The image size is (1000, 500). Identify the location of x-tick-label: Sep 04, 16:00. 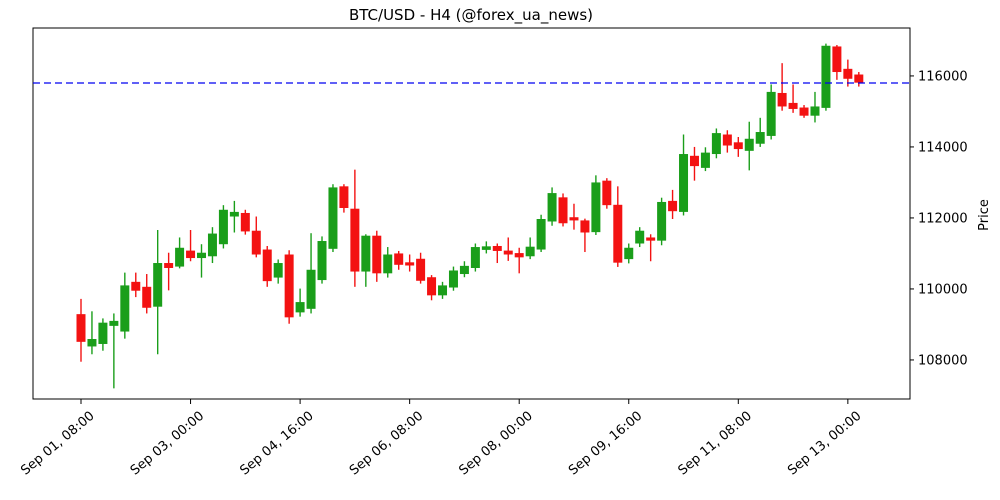
(276, 444).